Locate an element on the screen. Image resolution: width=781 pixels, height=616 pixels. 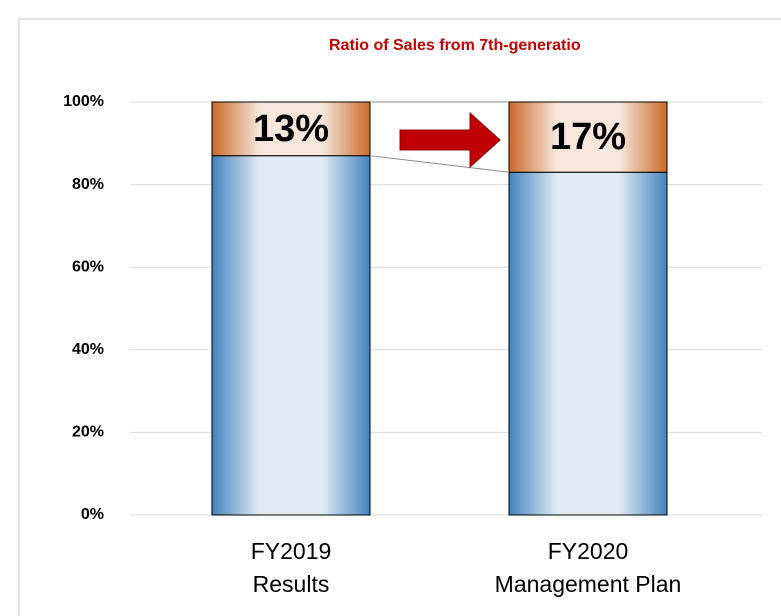
value-label: 17% is located at coordinates (588, 137).